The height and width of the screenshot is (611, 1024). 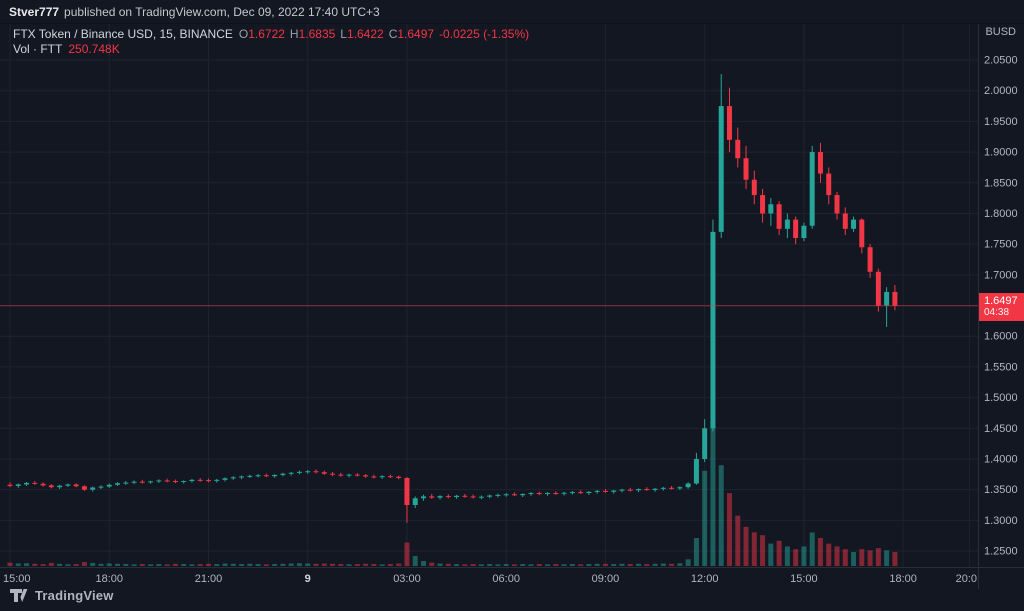 I want to click on high-label: H, so click(x=294, y=34).